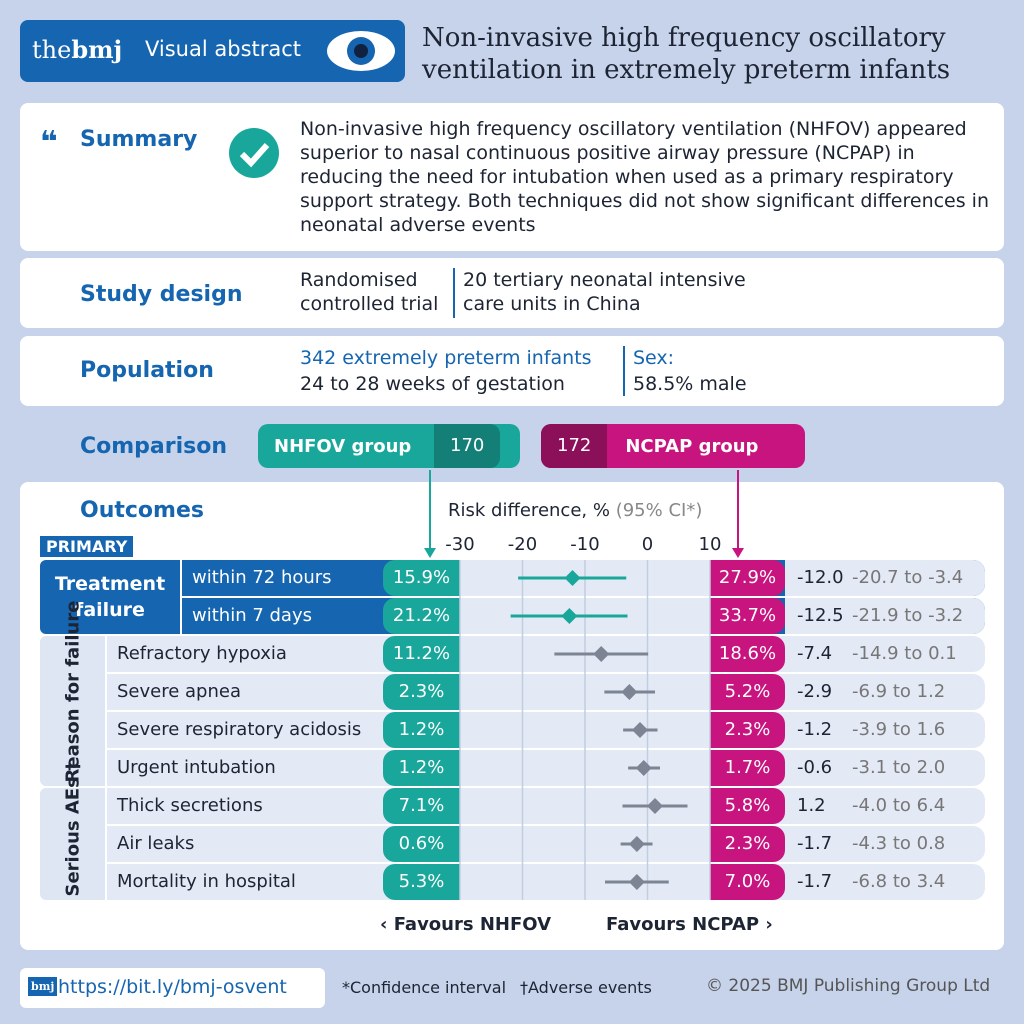 This screenshot has width=1024, height=1024. Describe the element at coordinates (747, 768) in the screenshot. I see `ncpap-value: 1.7%` at that location.